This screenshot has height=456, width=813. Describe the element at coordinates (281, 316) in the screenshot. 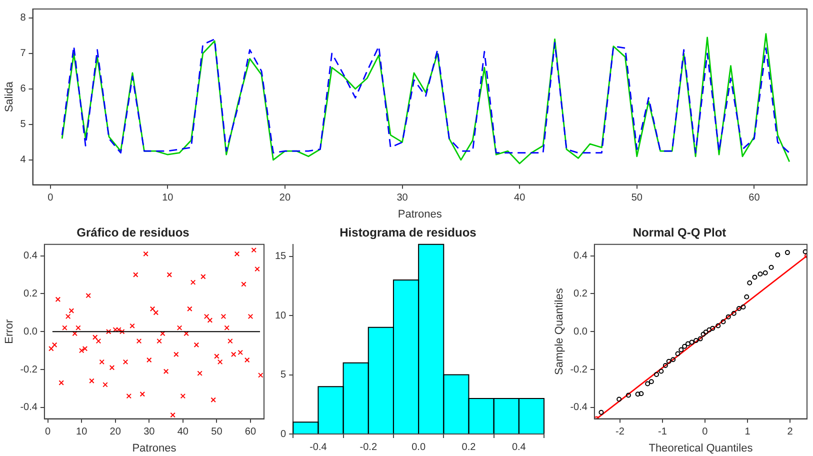

I see `y-tick-label: 10` at that location.